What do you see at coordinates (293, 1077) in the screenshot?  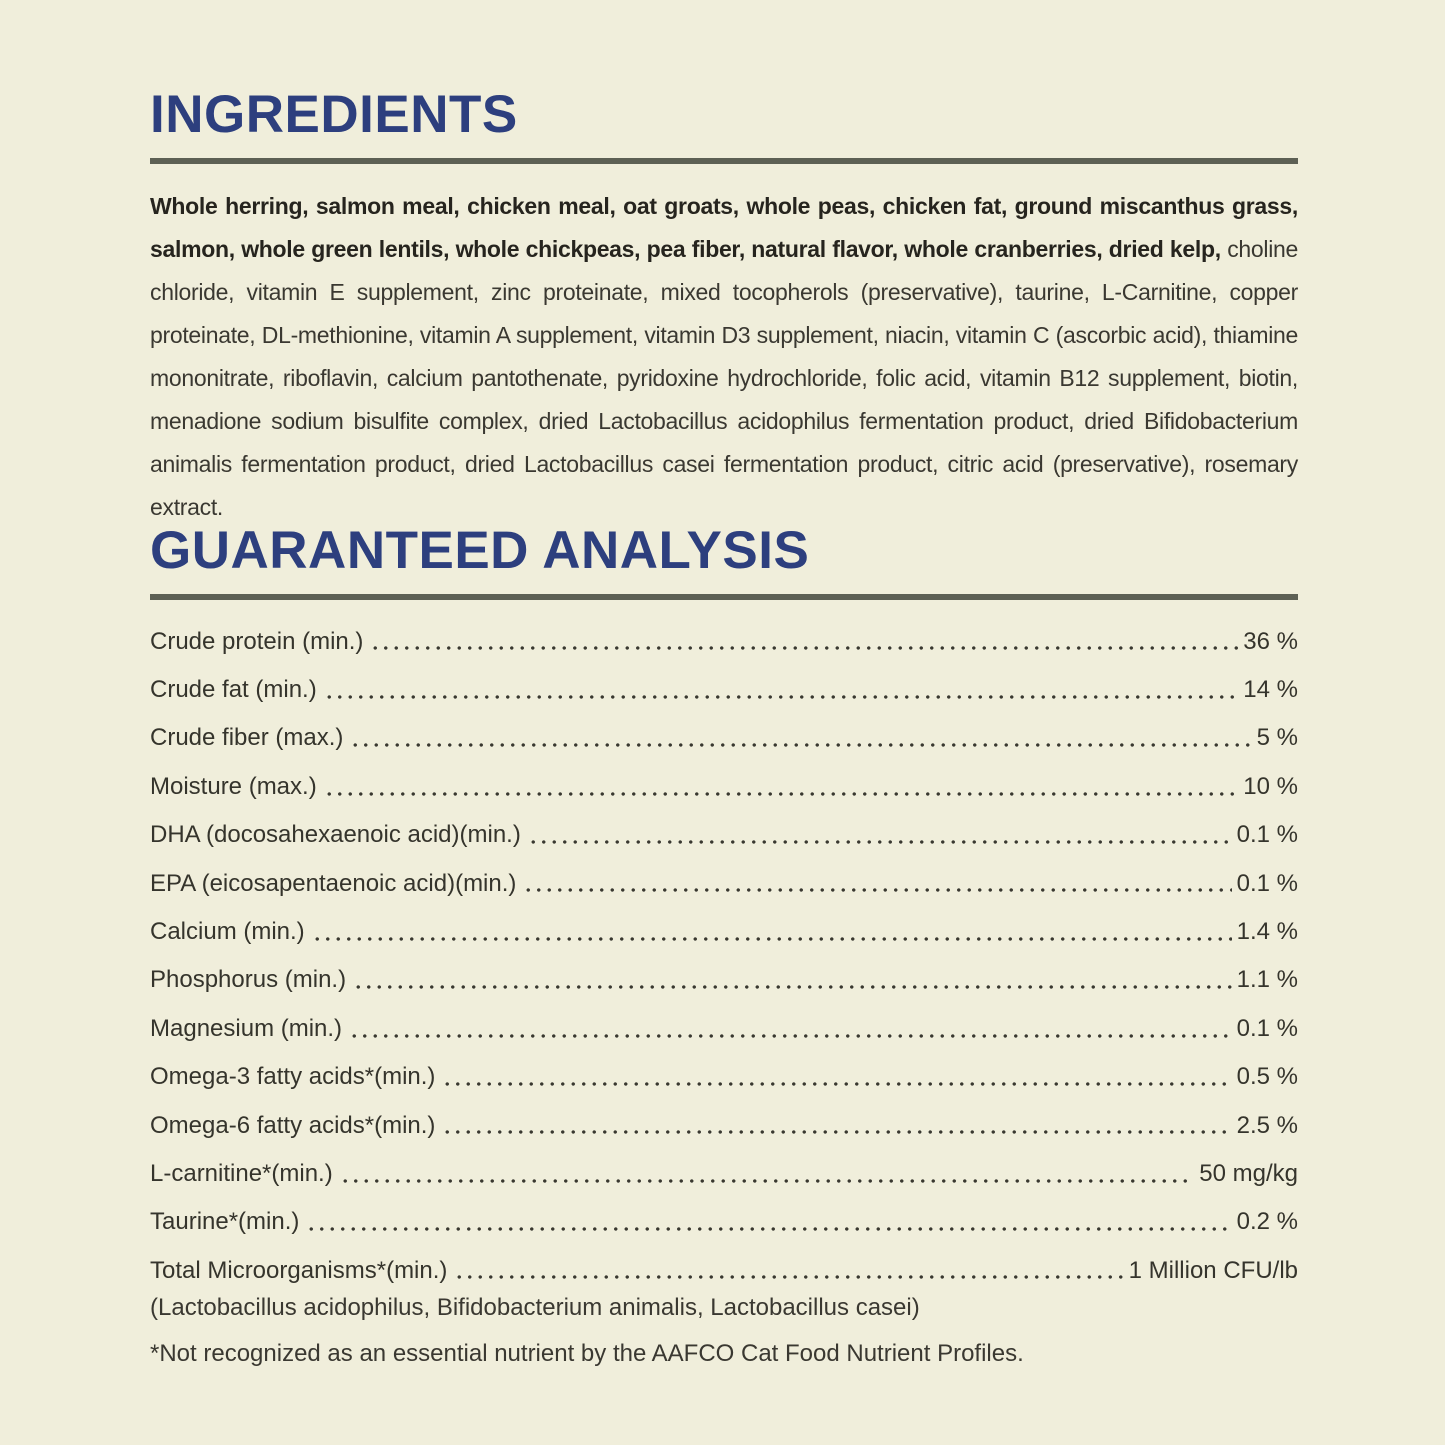 I see `nutrient-label: Omega-3 fatty acids*(min.)` at bounding box center [293, 1077].